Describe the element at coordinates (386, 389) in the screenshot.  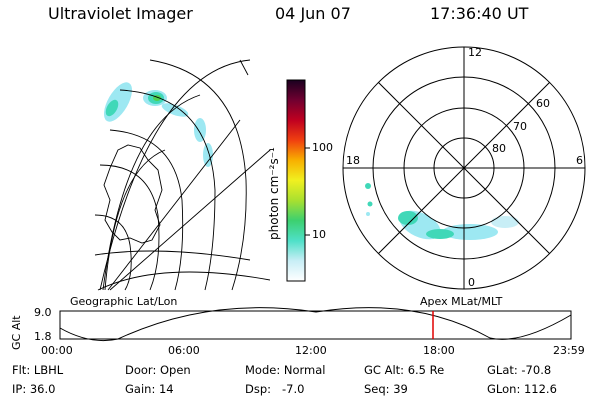
I see `seq-info: Seq: 39` at that location.